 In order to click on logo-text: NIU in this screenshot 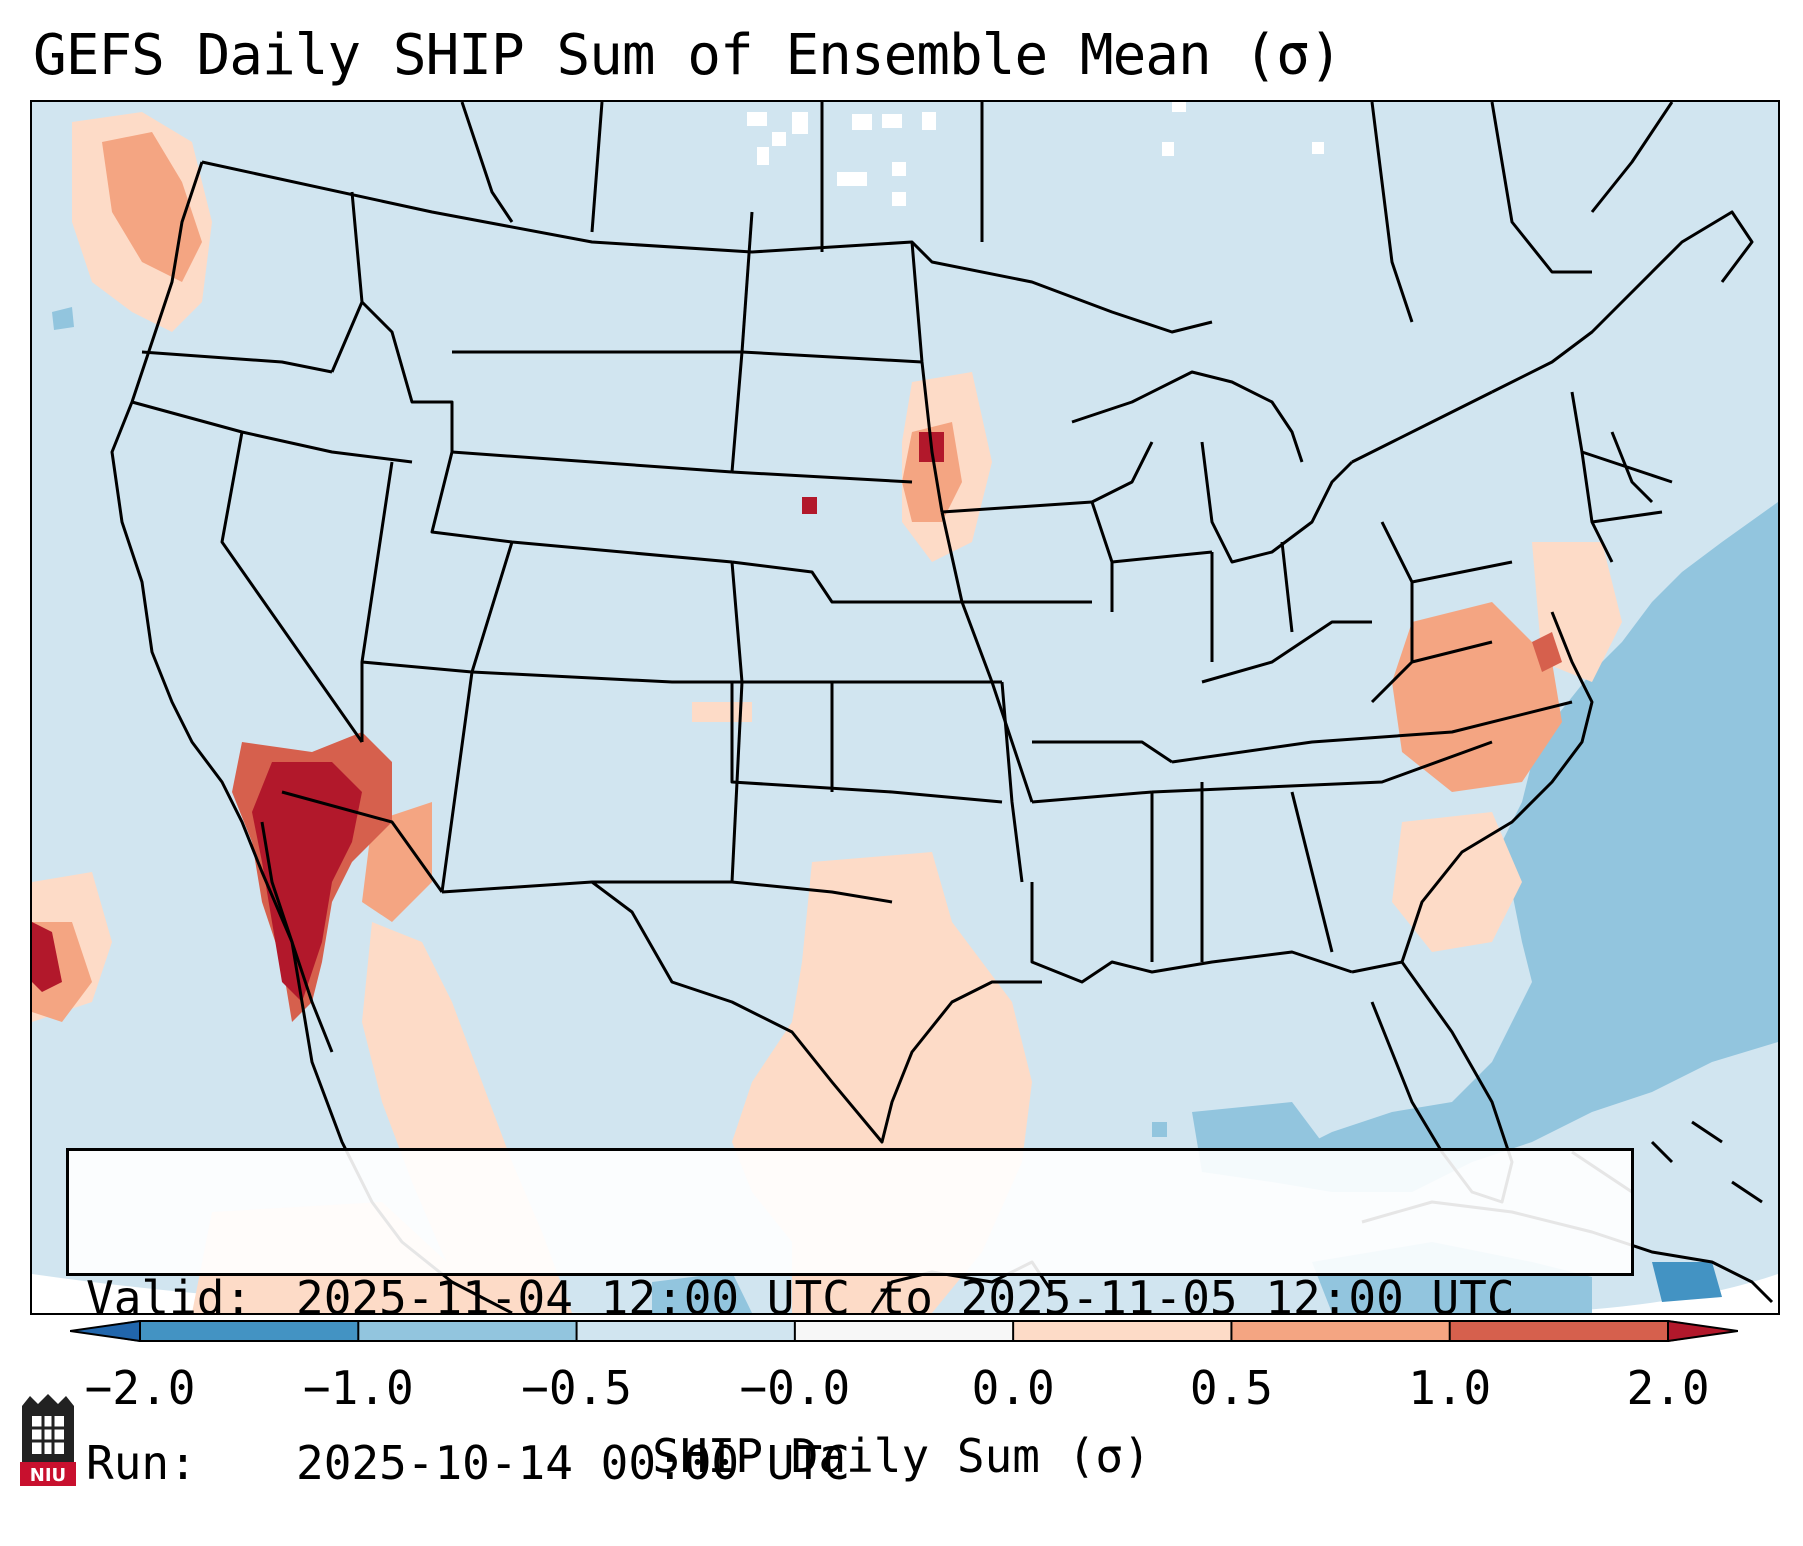, I will do `click(48, 1475)`.